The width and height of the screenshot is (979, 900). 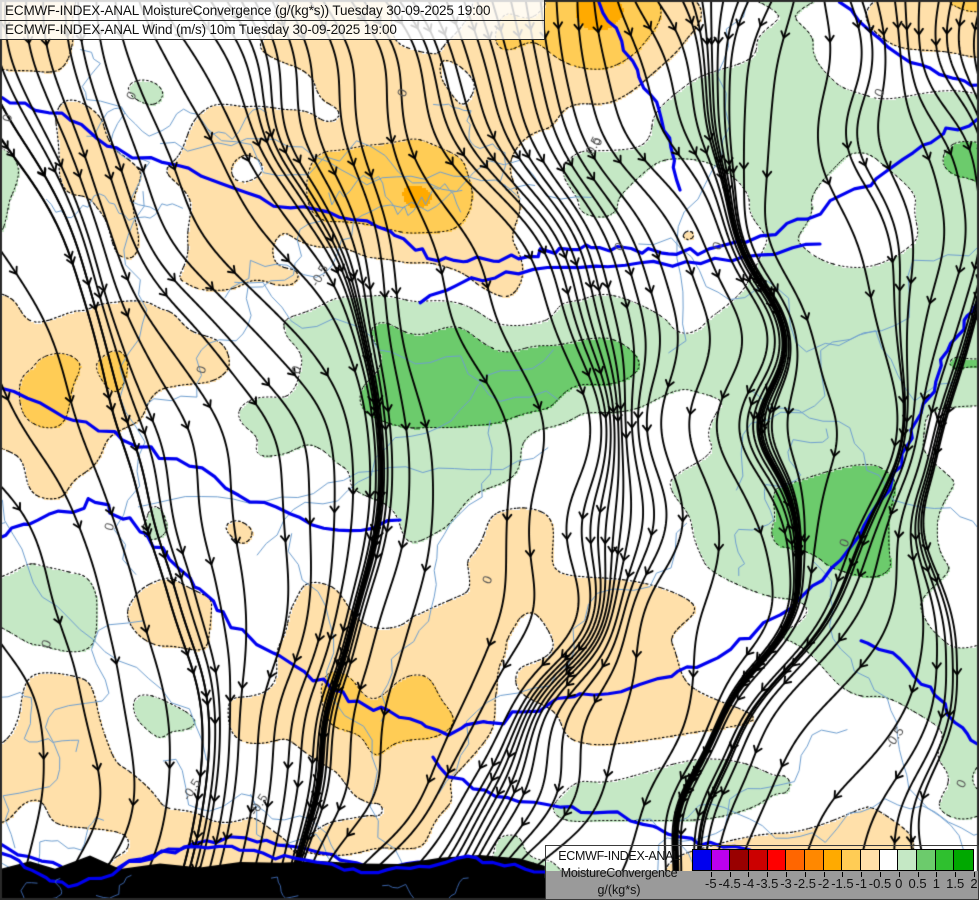 What do you see at coordinates (917, 883) in the screenshot?
I see `colorbar-label-11: 0.5` at bounding box center [917, 883].